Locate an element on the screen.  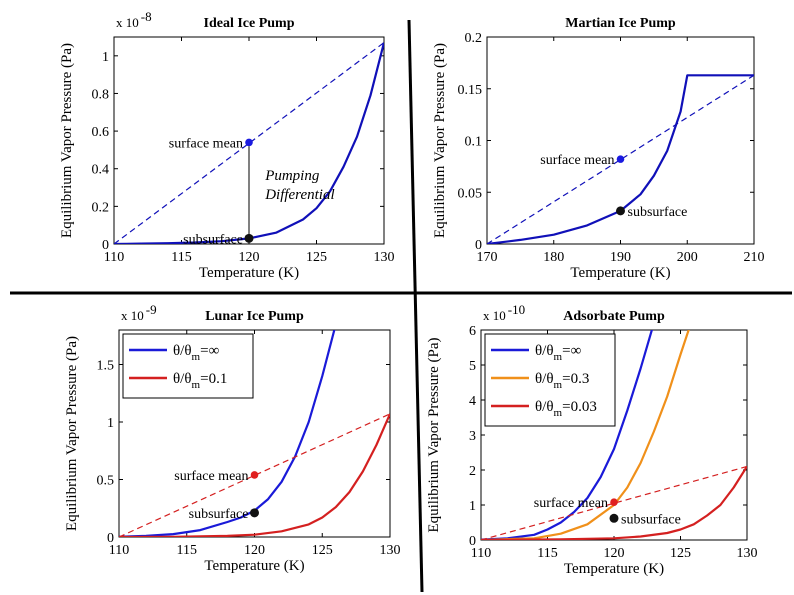
y-tick-label: 1.5 is located at coordinates (106, 366).